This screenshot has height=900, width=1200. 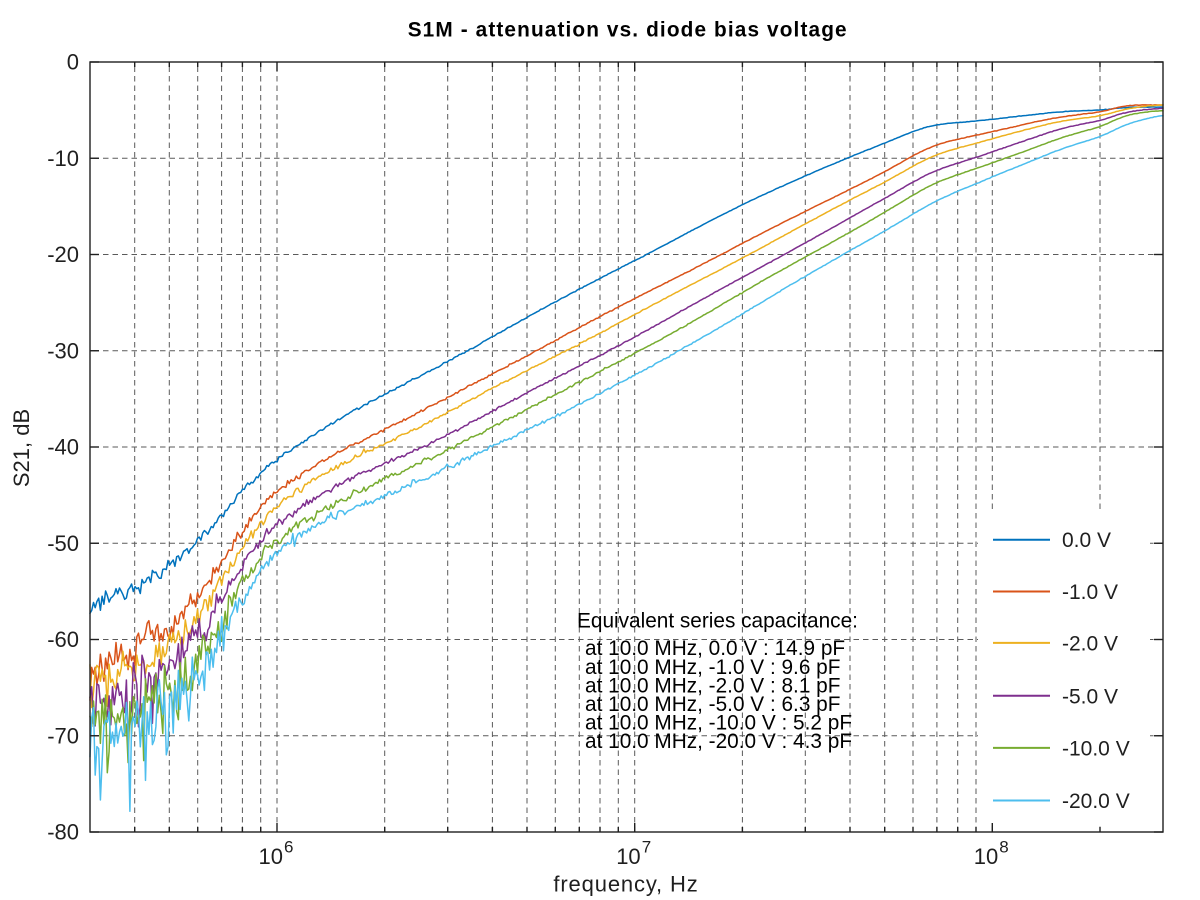 What do you see at coordinates (1090, 592) in the screenshot?
I see `svg-text: -1.0 V` at bounding box center [1090, 592].